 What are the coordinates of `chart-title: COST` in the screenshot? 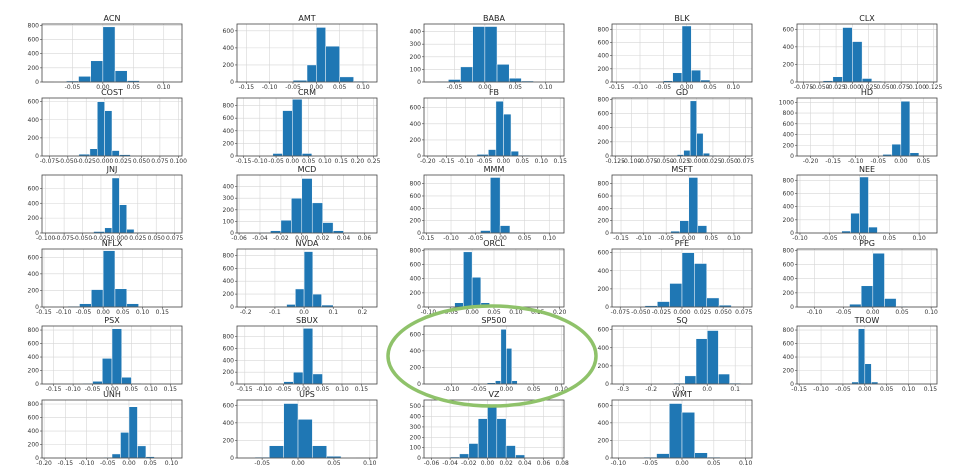 It's located at (112, 92).